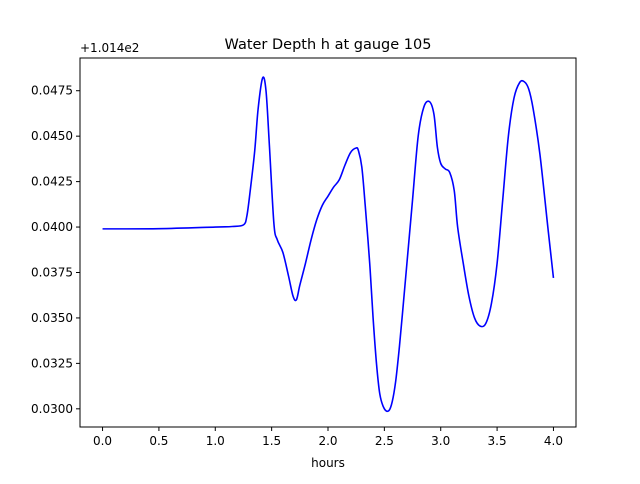 Image resolution: width=640 pixels, height=484 pixels. I want to click on y-tick-label: 0.0300, so click(52, 409).